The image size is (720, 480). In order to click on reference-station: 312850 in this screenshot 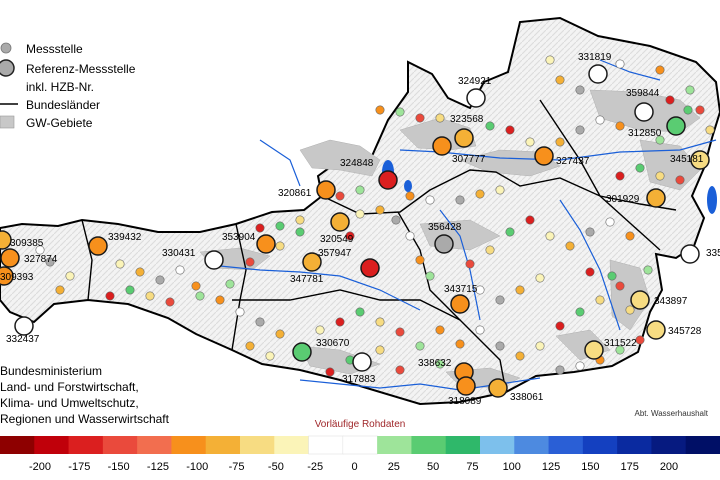, I will do `click(657, 127)`.